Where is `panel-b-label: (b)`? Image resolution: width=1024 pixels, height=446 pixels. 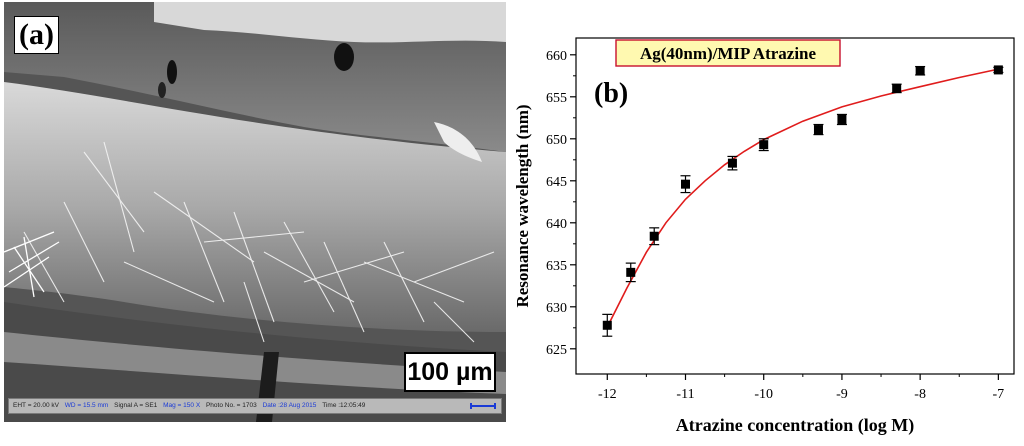
panel-b-label: (b) is located at coordinates (611, 93).